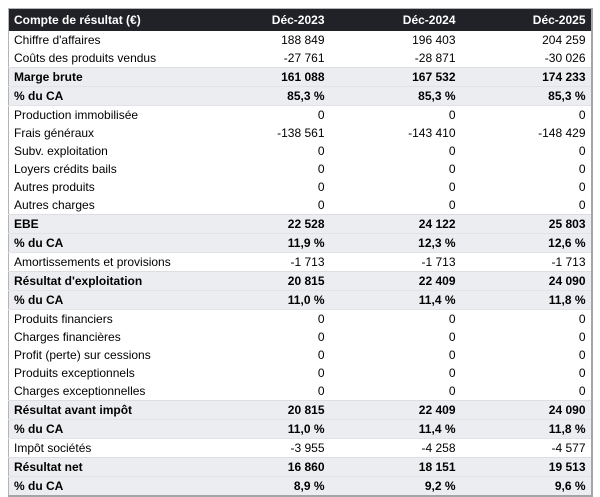  I want to click on cell-value: 22 528, so click(264, 224).